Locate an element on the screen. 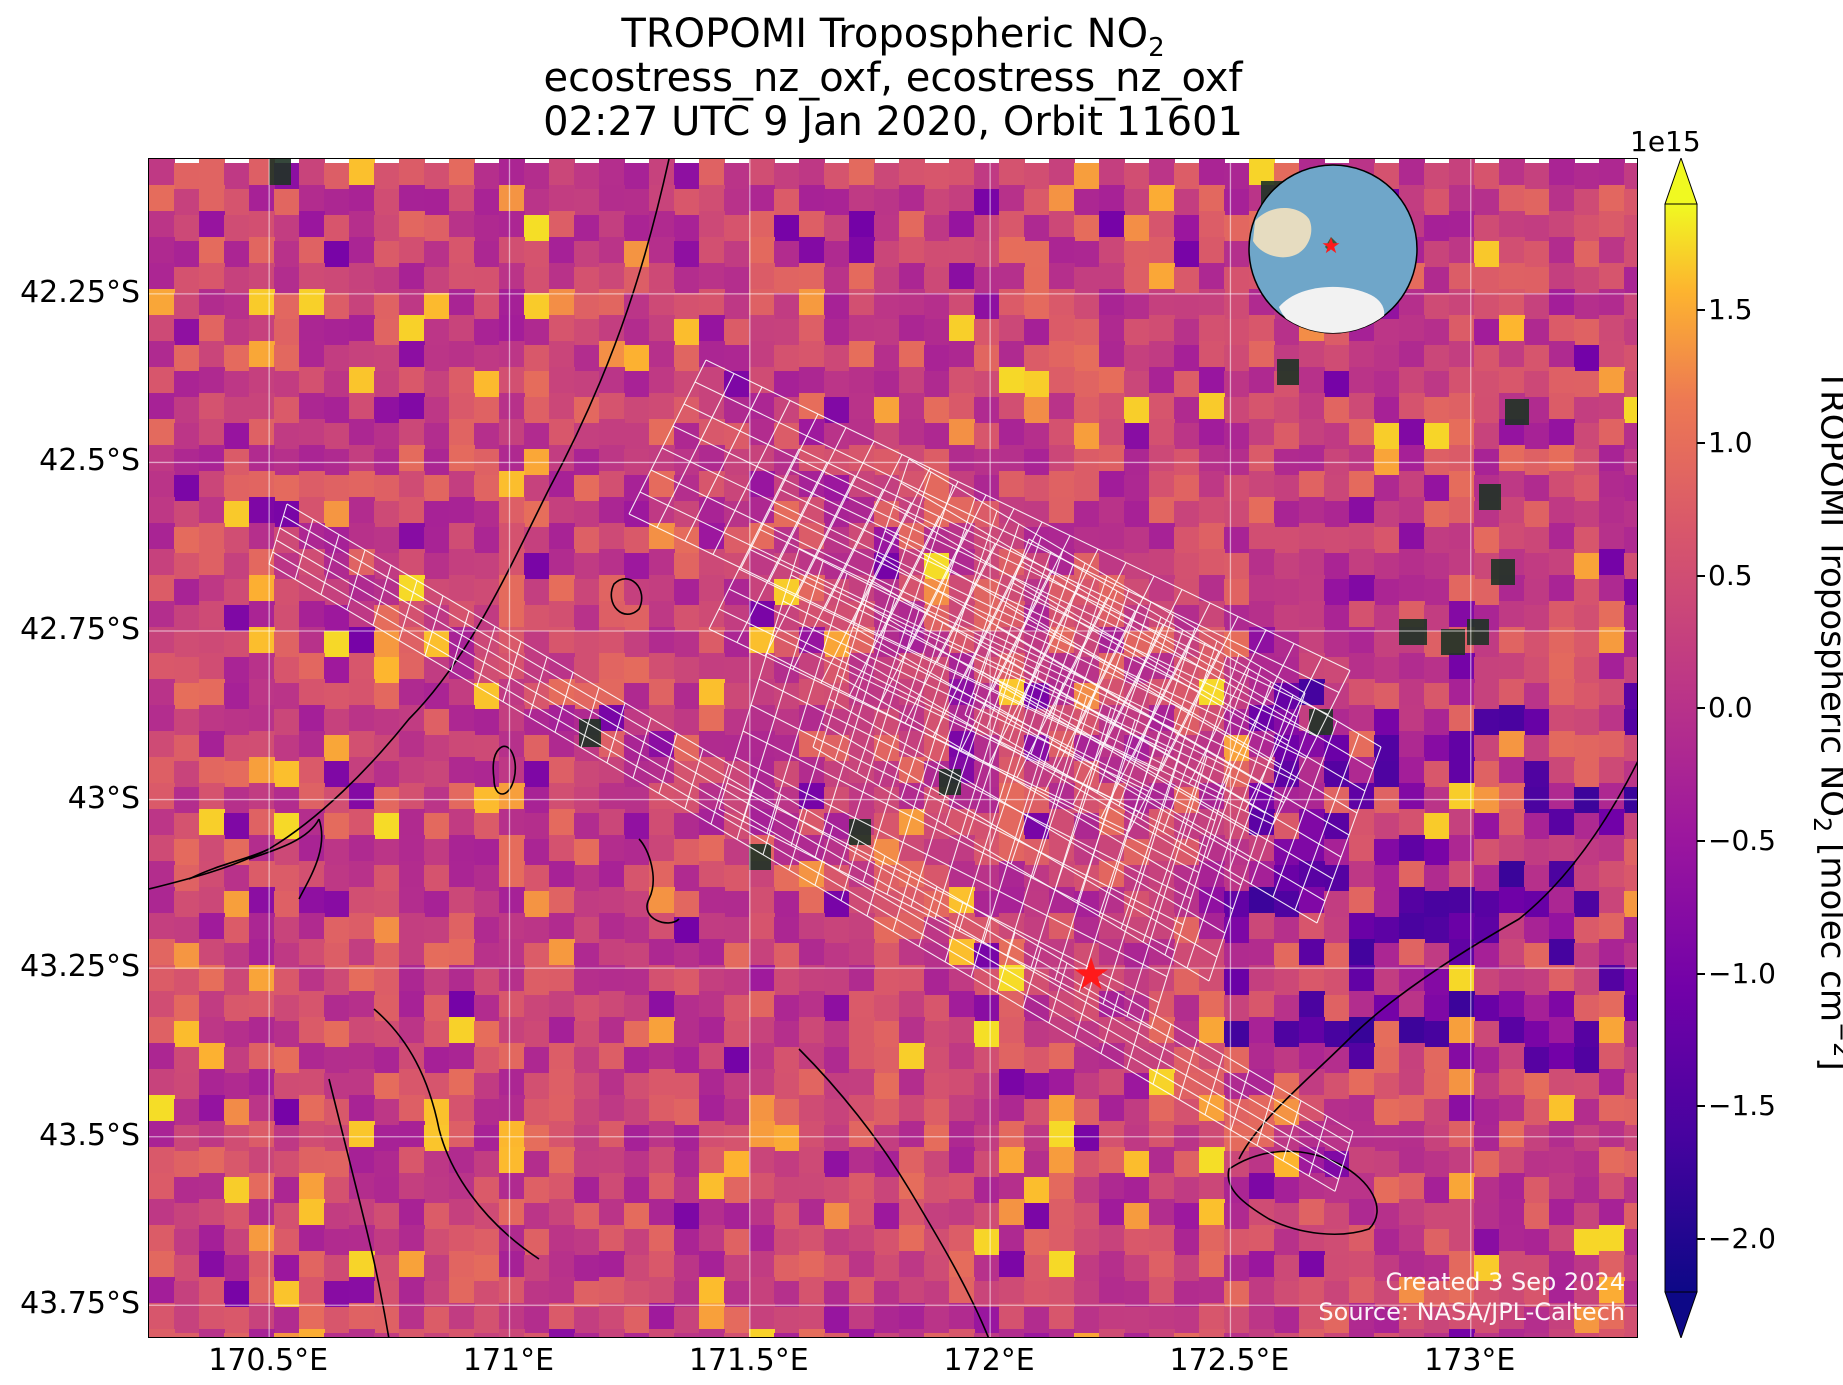 Image resolution: width=1843 pixels, height=1385 pixels. imagery-patch is located at coordinates (760, 857).